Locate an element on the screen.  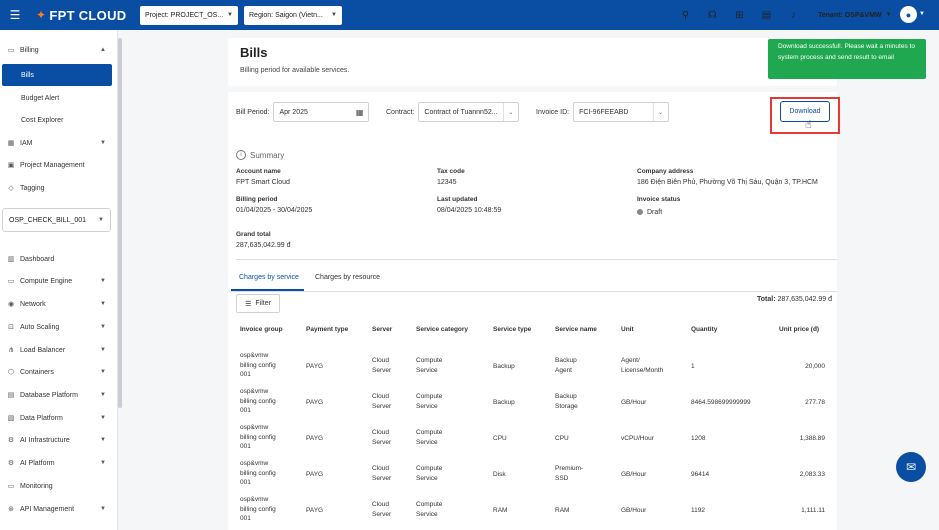
hamburger-menu-icon: ☰ is located at coordinates (15, 15).